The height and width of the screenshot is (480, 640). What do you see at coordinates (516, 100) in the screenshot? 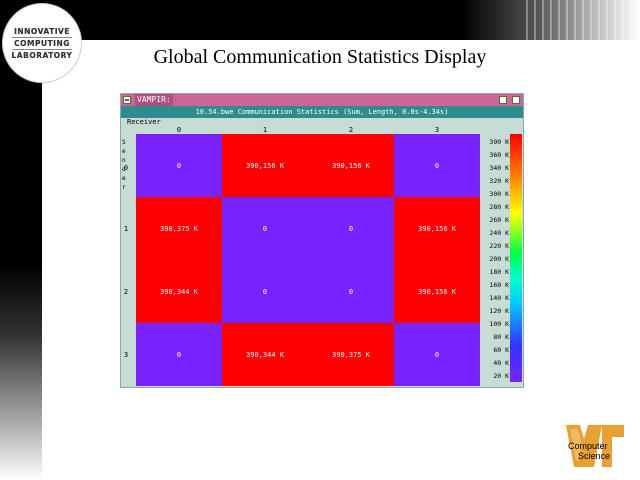
I see `maximize-button` at bounding box center [516, 100].